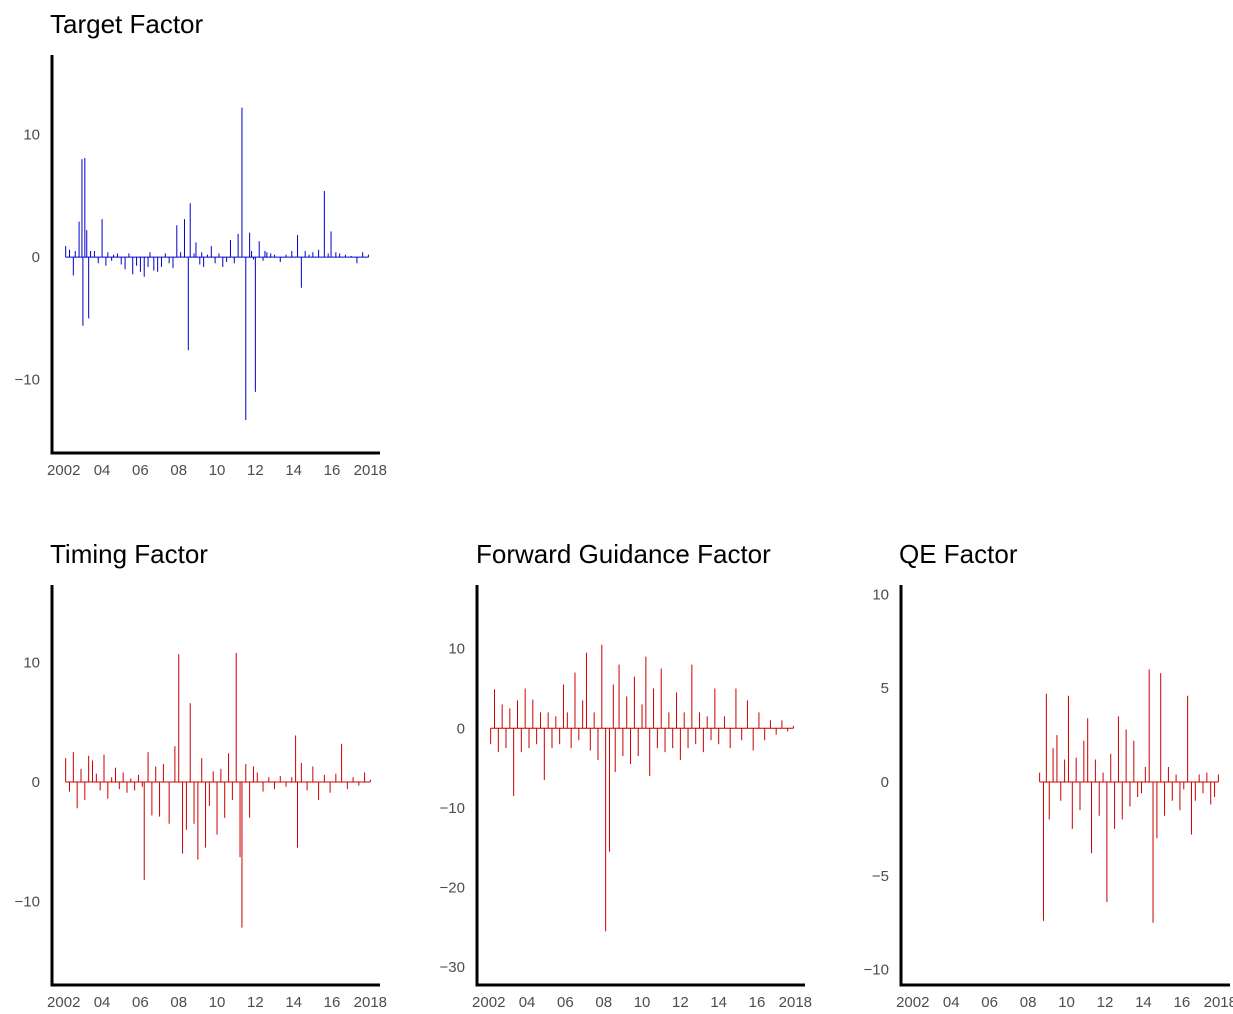 Image resolution: width=1233 pixels, height=1014 pixels. Describe the element at coordinates (293, 470) in the screenshot. I see `target-factor-x-tick-label: 14` at that location.